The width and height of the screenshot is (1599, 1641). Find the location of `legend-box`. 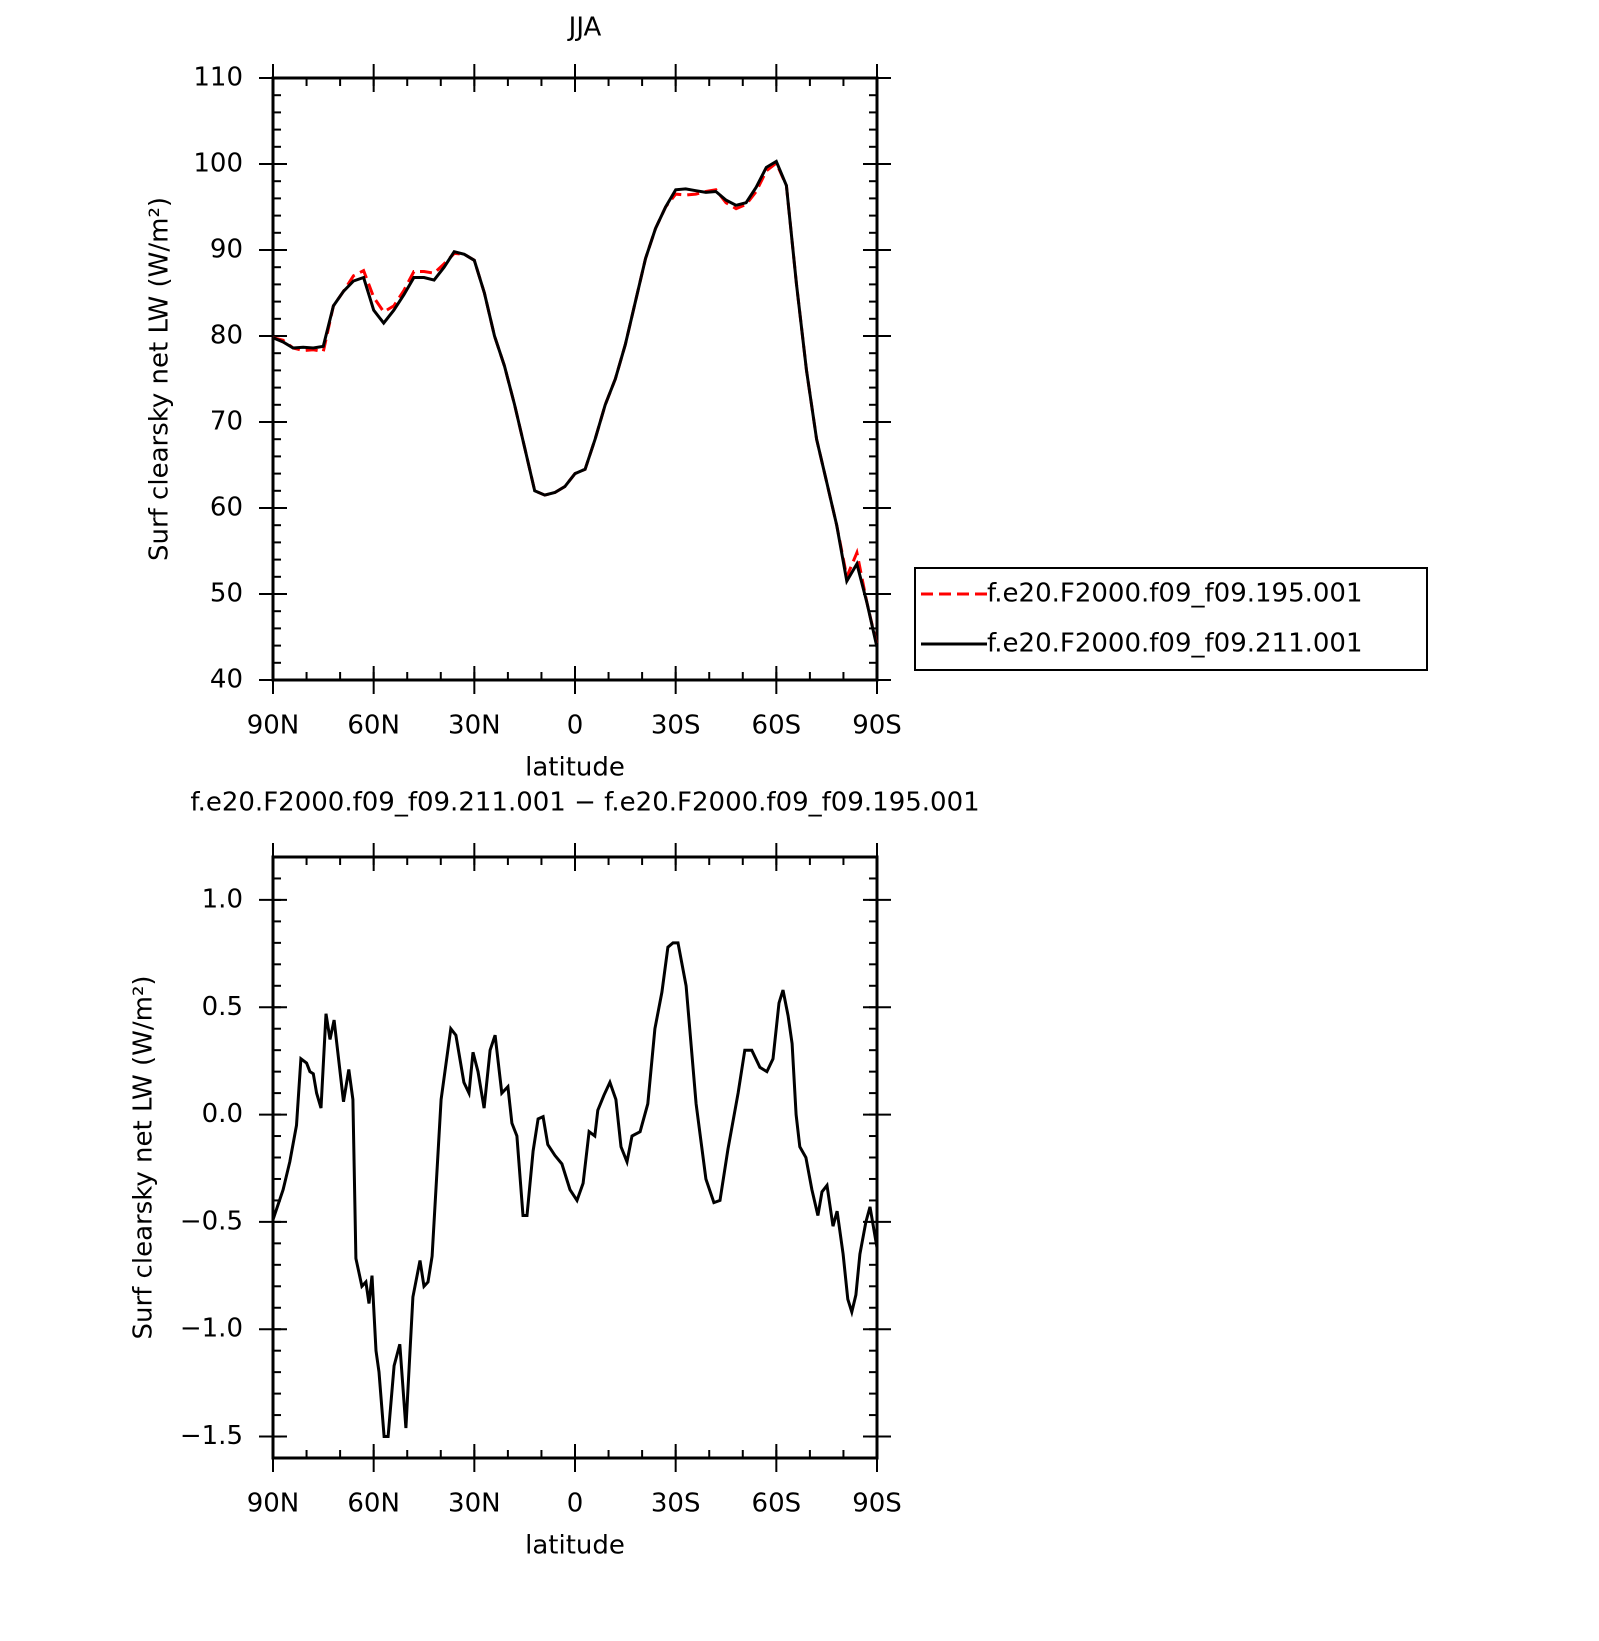

legend-box is located at coordinates (1171, 619).